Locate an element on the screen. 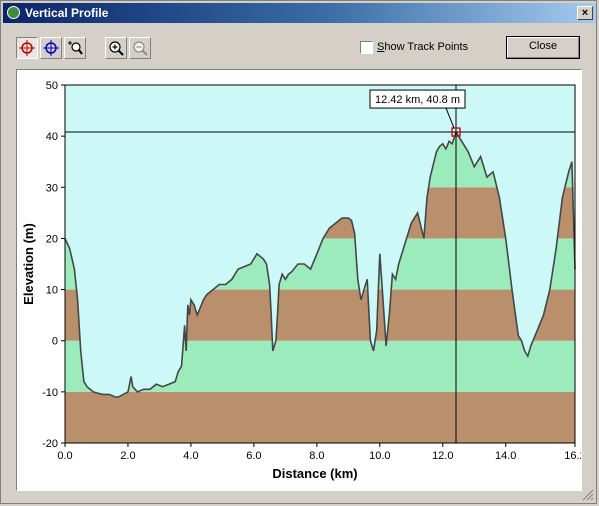 This screenshot has height=506, width=599. crosshair-blue-tool-button is located at coordinates (51, 48).